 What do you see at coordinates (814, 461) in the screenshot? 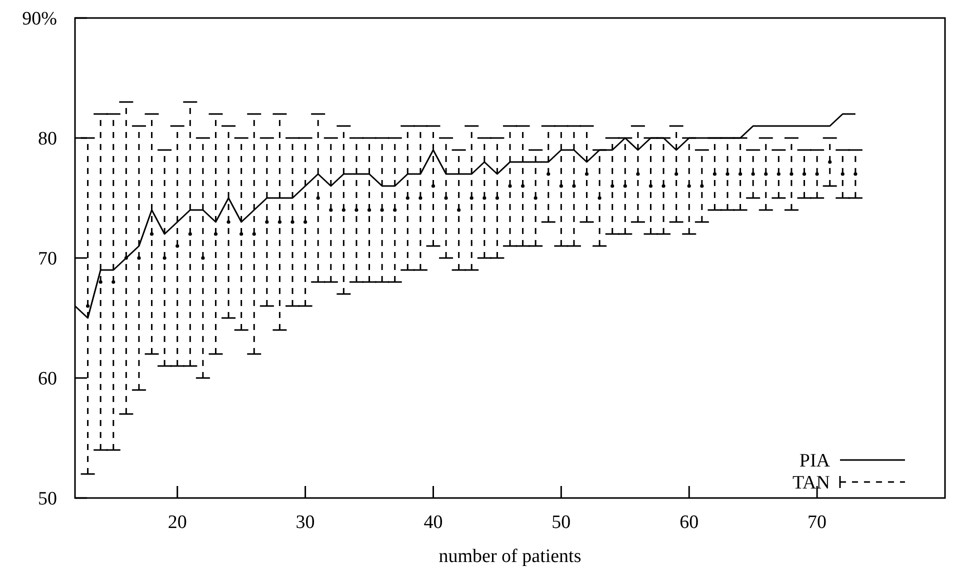
I see `legend-label: PIA` at bounding box center [814, 461].